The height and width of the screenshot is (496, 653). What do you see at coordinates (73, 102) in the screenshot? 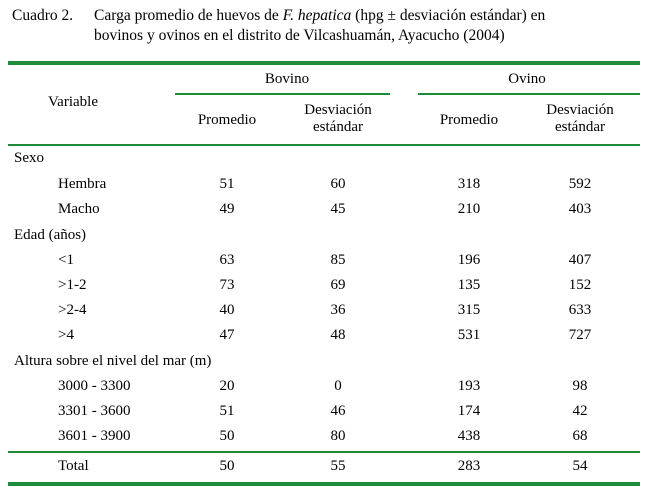
I see `header-variable: Variable` at bounding box center [73, 102].